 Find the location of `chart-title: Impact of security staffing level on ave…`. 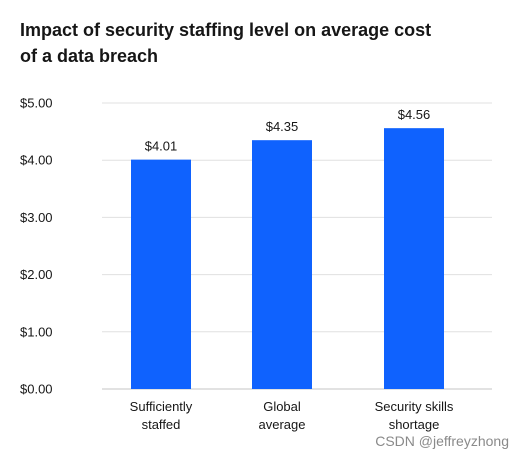

chart-title: Impact of security staffing level on ave… is located at coordinates (226, 43).